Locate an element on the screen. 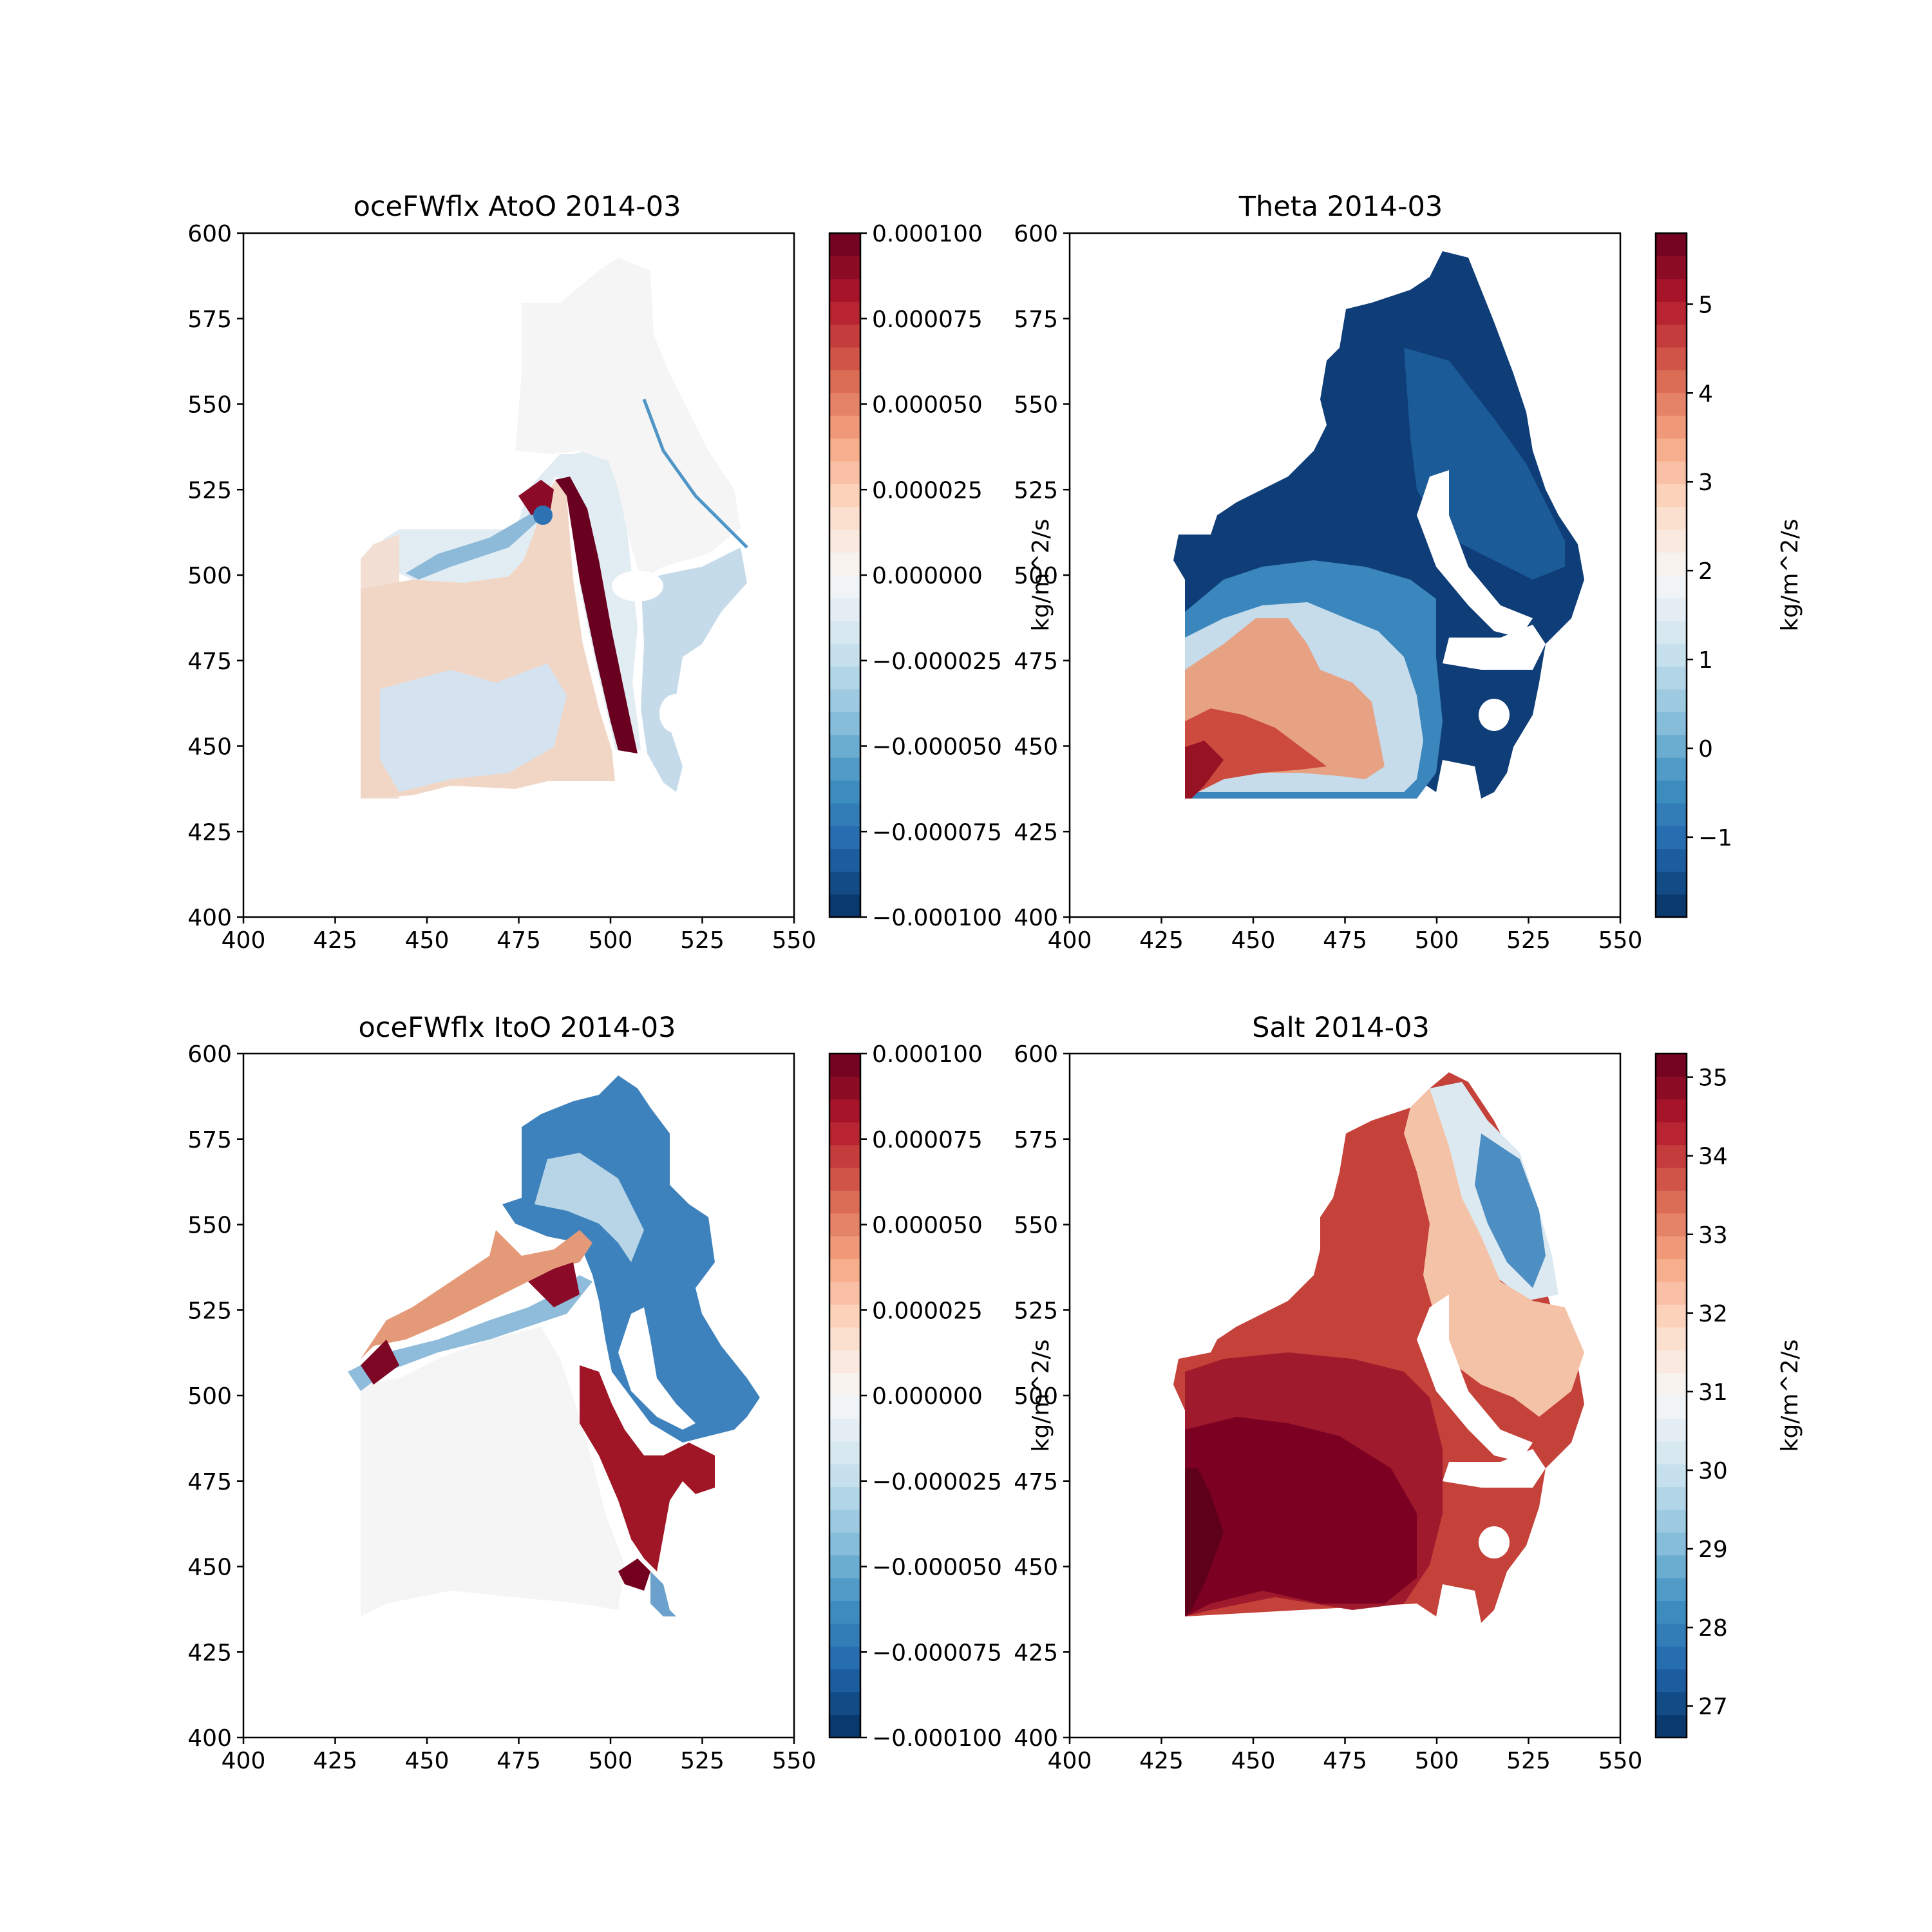 The image size is (1932, 1932). colorbar-tick-label: 32 is located at coordinates (1713, 1314).